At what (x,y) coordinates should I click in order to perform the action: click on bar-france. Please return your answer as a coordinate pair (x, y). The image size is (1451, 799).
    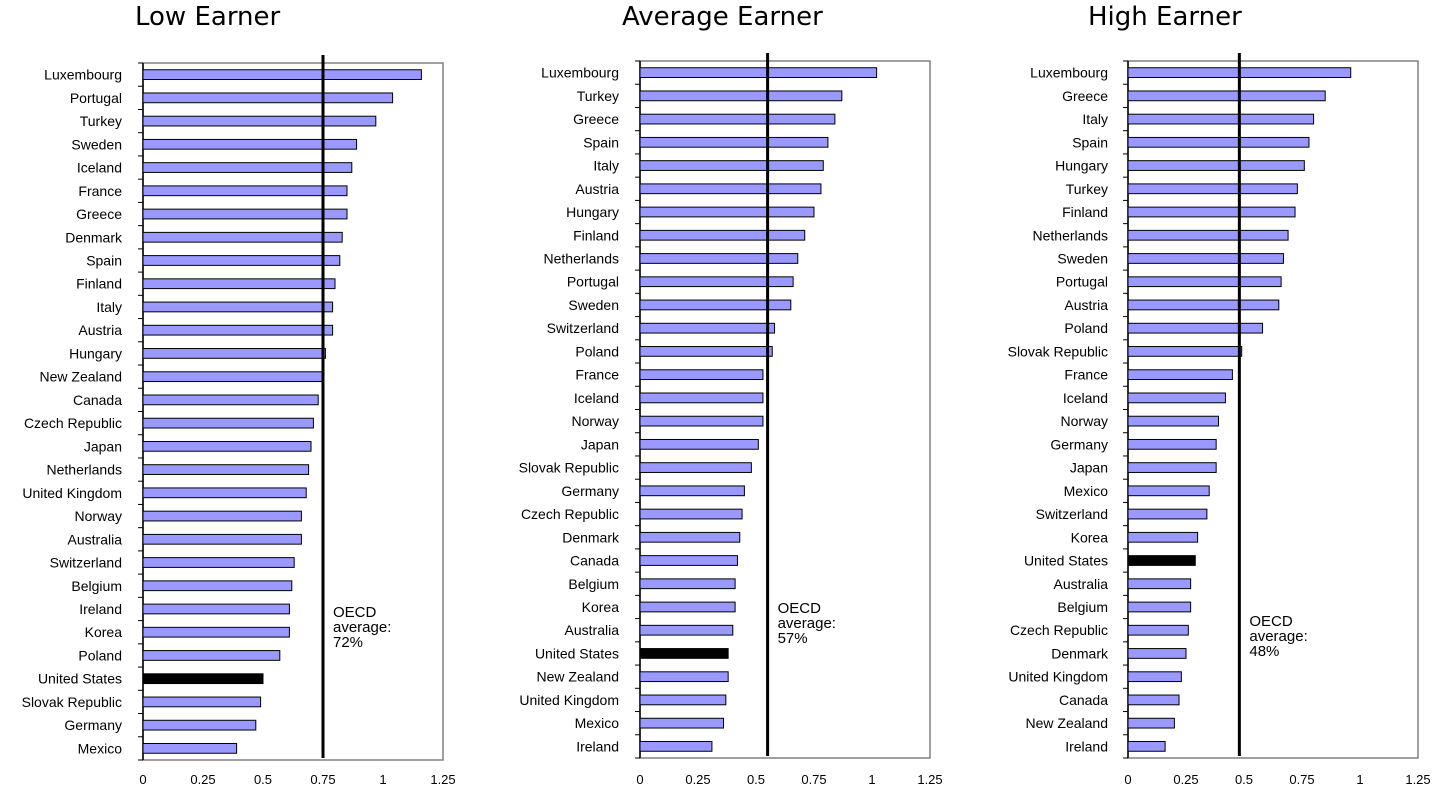
    Looking at the image, I should click on (701, 375).